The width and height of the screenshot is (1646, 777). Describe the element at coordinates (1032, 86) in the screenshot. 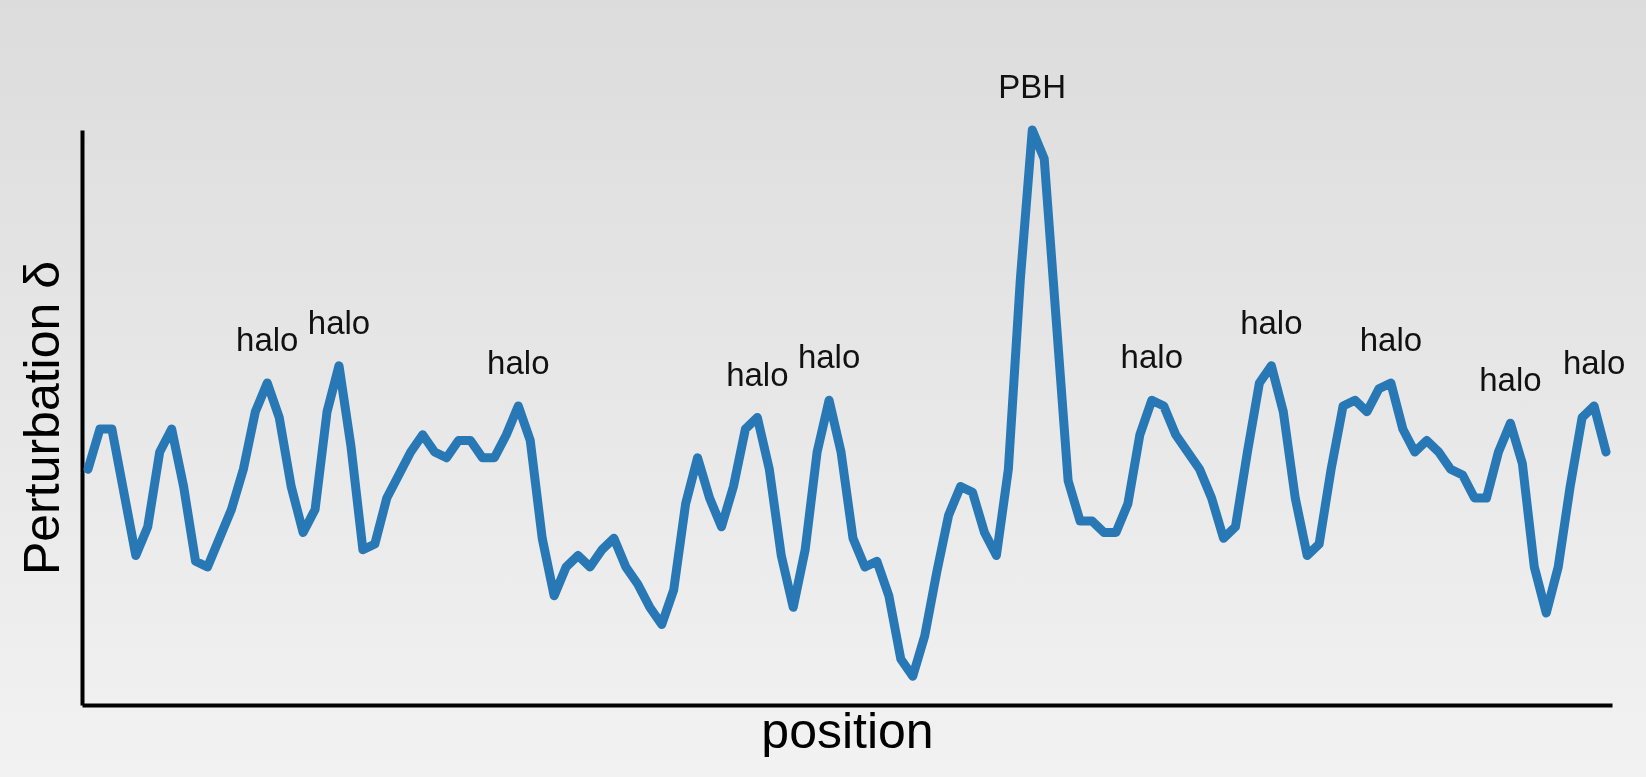

I see `text: PBH` at that location.